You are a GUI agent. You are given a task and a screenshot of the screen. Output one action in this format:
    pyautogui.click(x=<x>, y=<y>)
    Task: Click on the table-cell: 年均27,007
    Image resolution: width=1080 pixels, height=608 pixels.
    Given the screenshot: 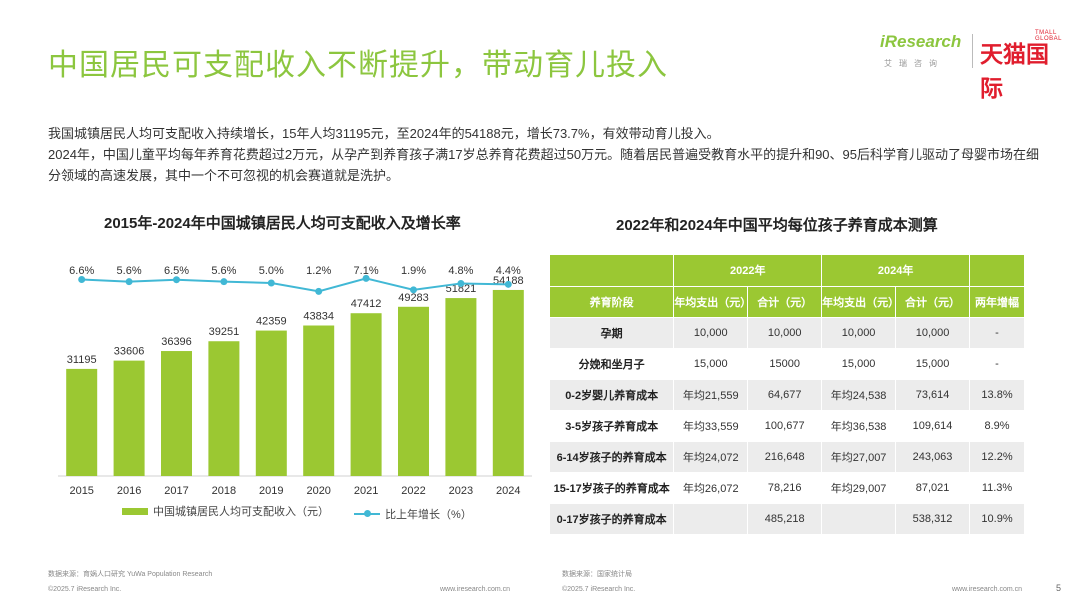 What is the action you would take?
    pyautogui.click(x=859, y=457)
    